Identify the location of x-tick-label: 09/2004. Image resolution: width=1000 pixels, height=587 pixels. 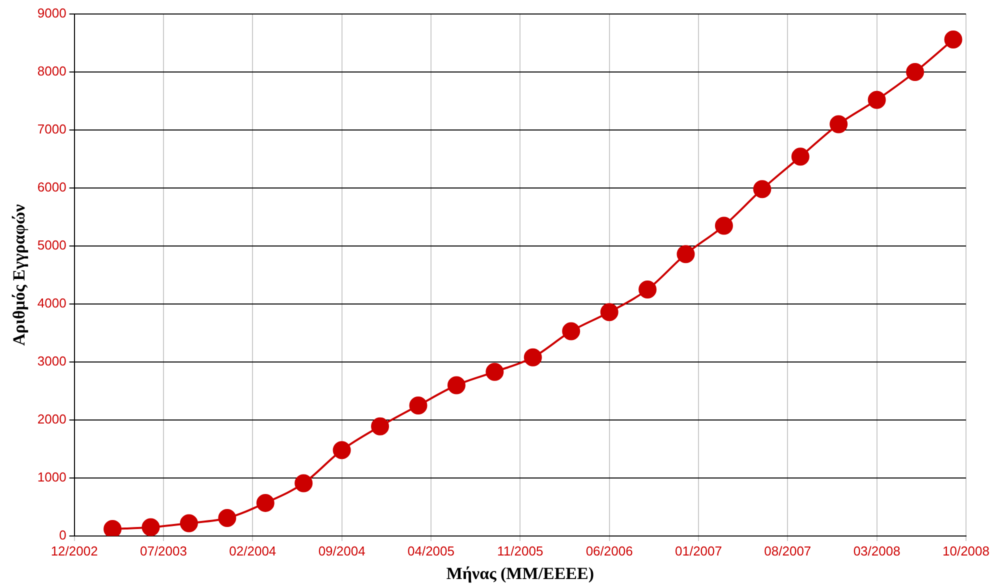
(342, 550).